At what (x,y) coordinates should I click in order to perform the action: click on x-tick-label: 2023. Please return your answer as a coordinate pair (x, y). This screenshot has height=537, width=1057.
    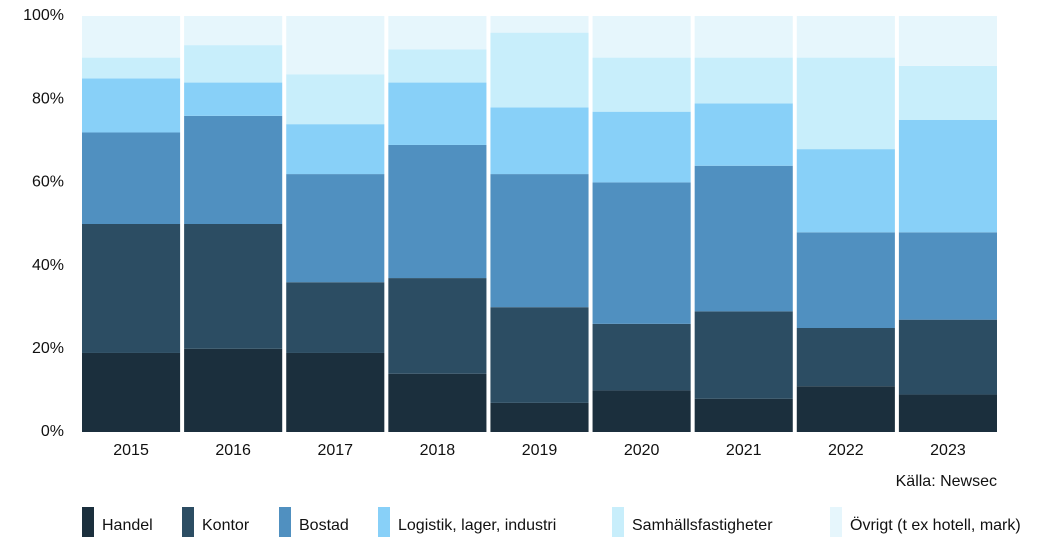
    Looking at the image, I should click on (948, 450).